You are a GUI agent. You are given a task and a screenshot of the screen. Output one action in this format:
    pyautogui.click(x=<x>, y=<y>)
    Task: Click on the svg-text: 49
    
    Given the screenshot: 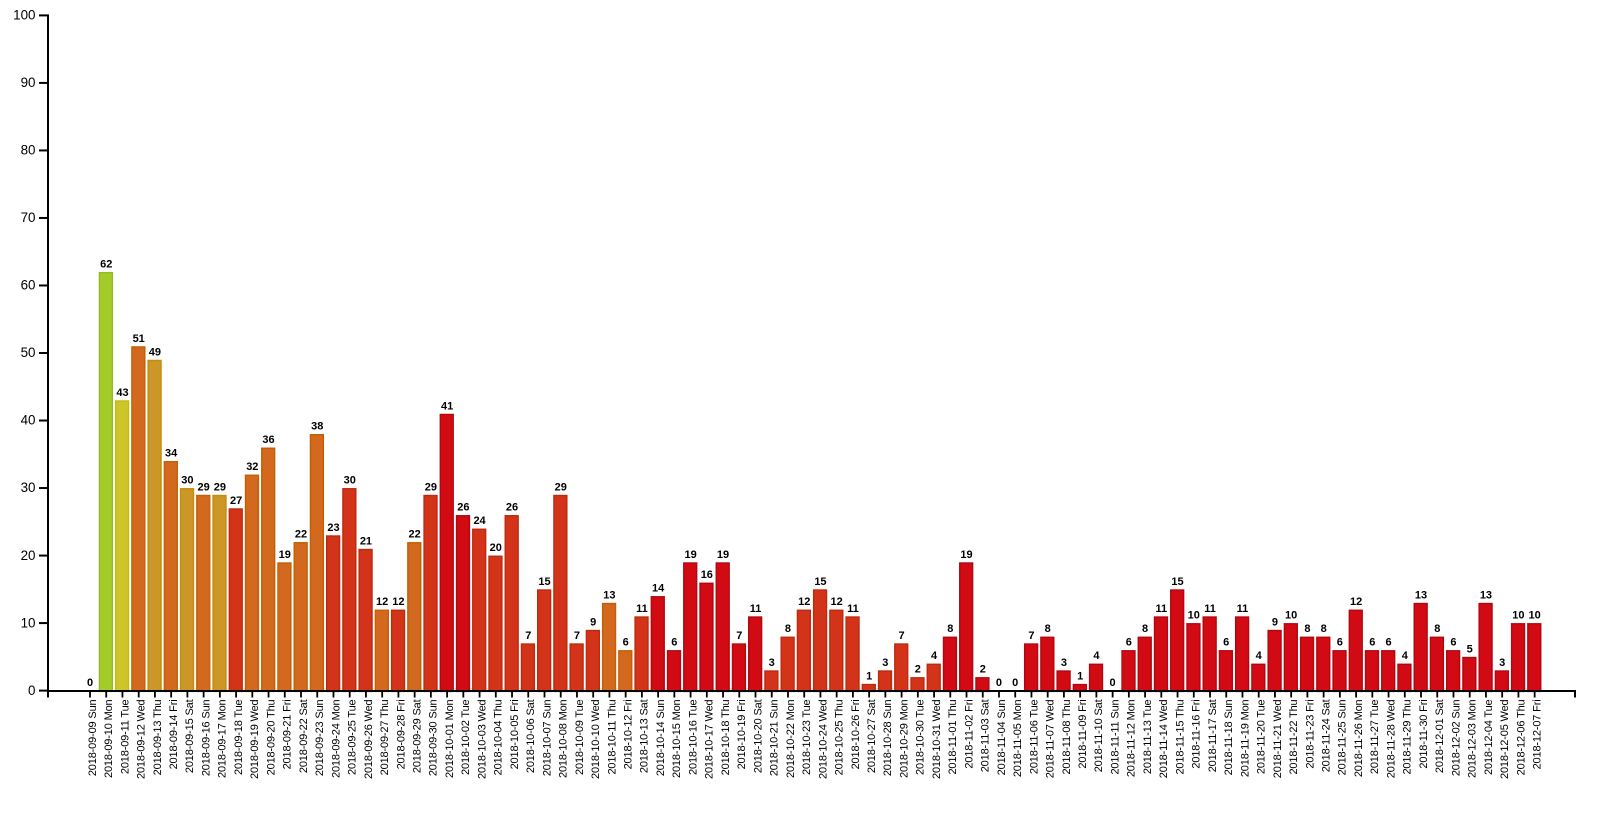 What is the action you would take?
    pyautogui.click(x=155, y=352)
    